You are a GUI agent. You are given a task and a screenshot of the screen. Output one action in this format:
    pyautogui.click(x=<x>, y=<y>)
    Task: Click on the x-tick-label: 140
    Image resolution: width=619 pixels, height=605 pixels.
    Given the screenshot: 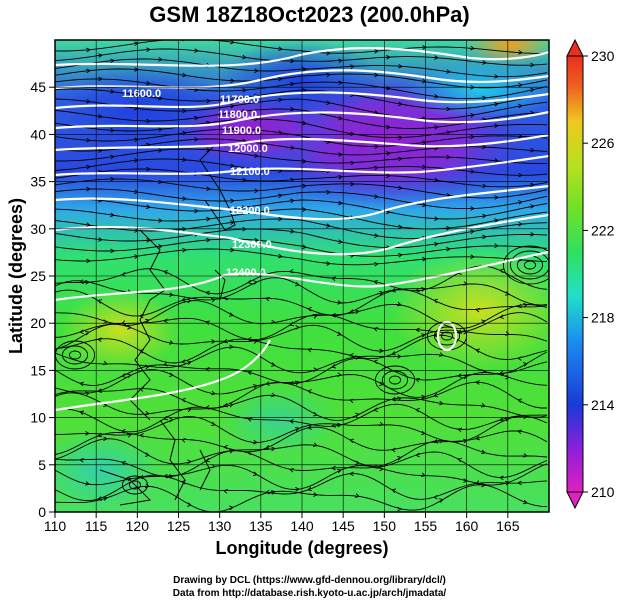 What is the action you would take?
    pyautogui.click(x=302, y=526)
    